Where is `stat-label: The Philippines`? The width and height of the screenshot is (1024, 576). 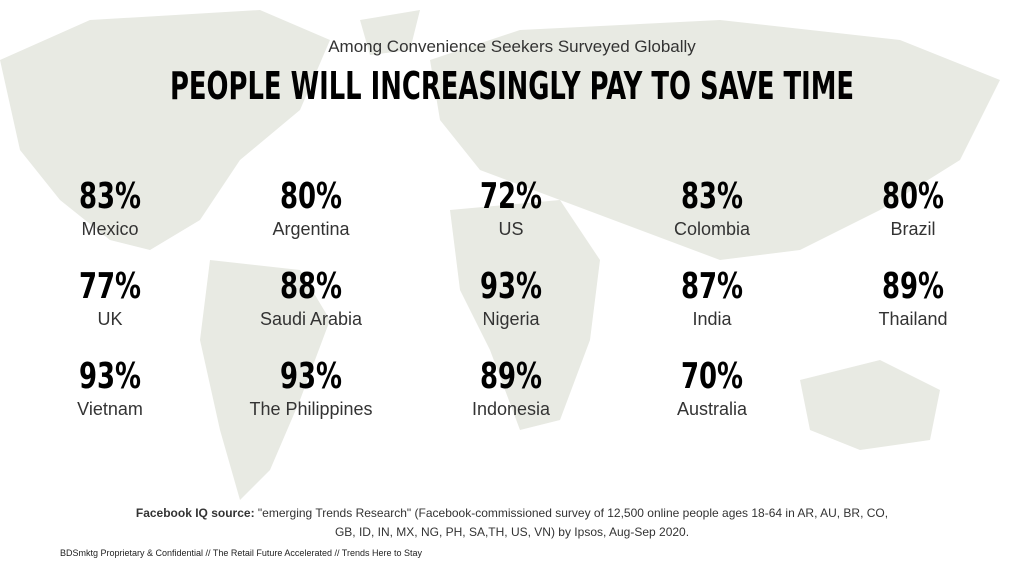
stat-label: The Philippines is located at coordinates (311, 409).